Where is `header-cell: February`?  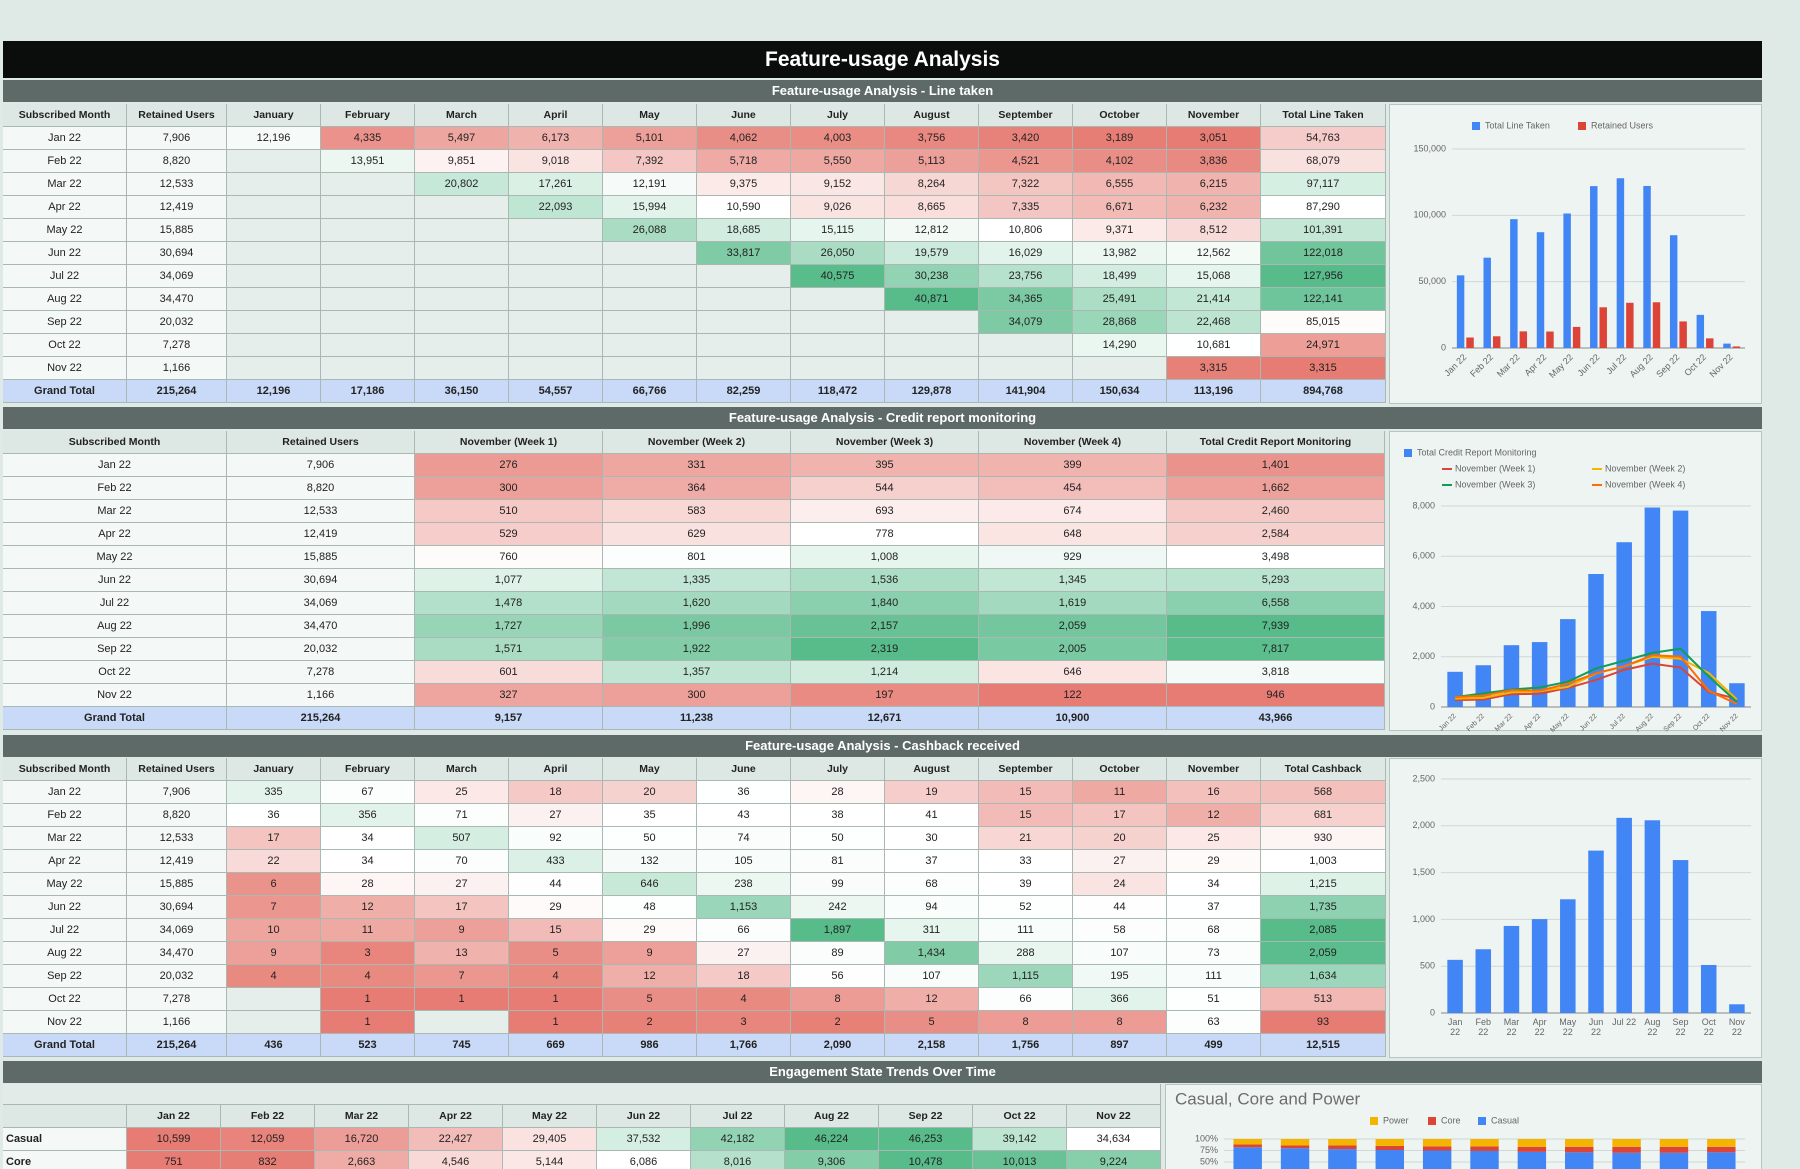
header-cell: February is located at coordinates (368, 115).